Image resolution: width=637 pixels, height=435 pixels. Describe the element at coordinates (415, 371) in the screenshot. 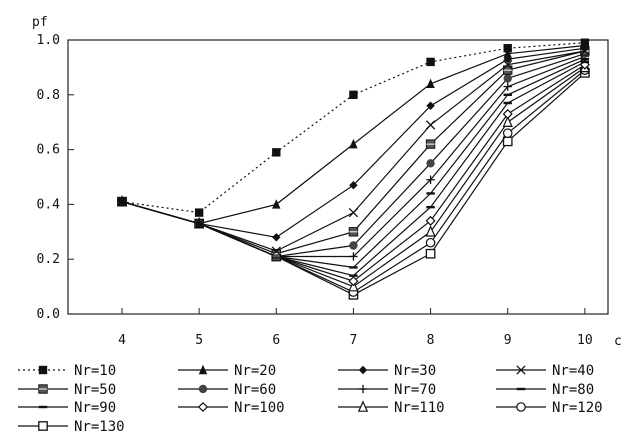

I see `legend-label: Nr=30` at that location.